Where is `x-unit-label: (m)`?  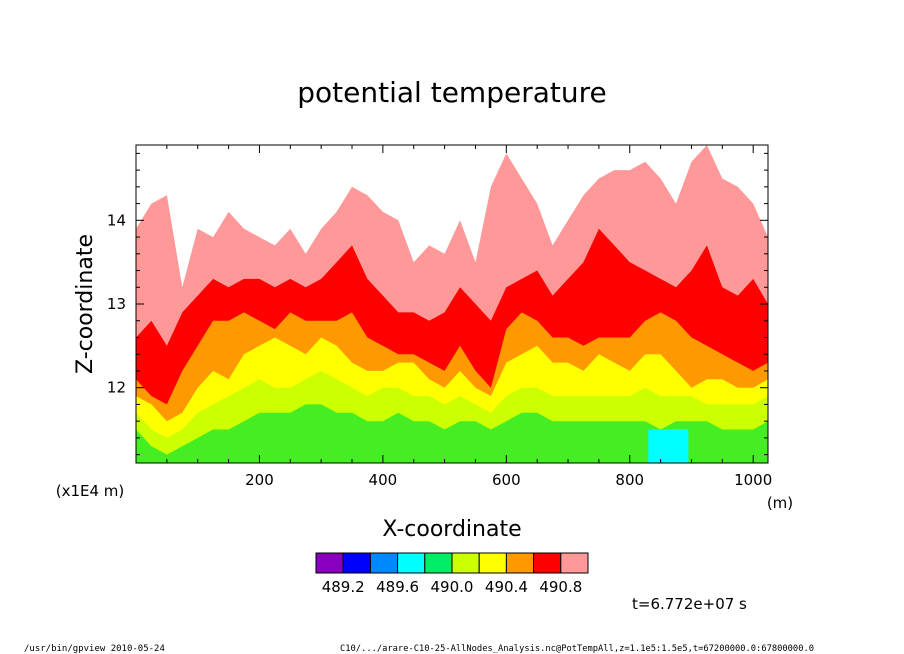 x-unit-label: (m) is located at coordinates (780, 503).